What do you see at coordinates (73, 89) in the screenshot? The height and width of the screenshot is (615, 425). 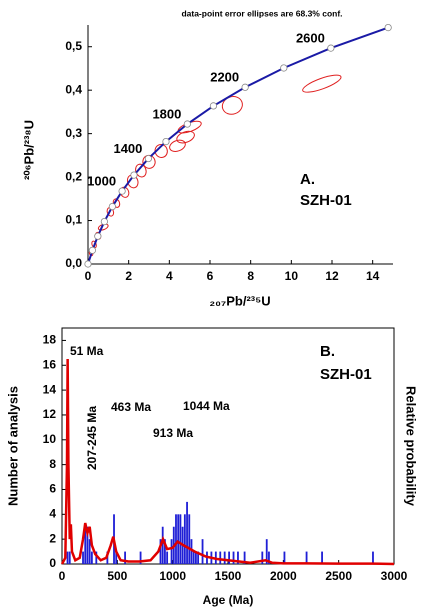 I see `y-tick-label: 0,4` at bounding box center [73, 89].